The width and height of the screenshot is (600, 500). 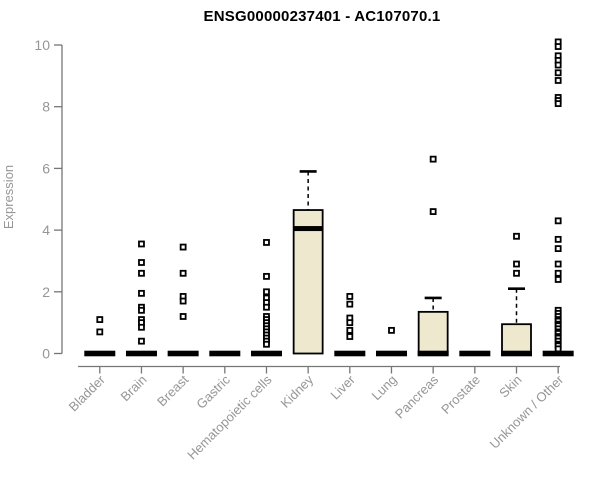 What do you see at coordinates (46, 107) in the screenshot?
I see `y-tick-label: 8` at bounding box center [46, 107].